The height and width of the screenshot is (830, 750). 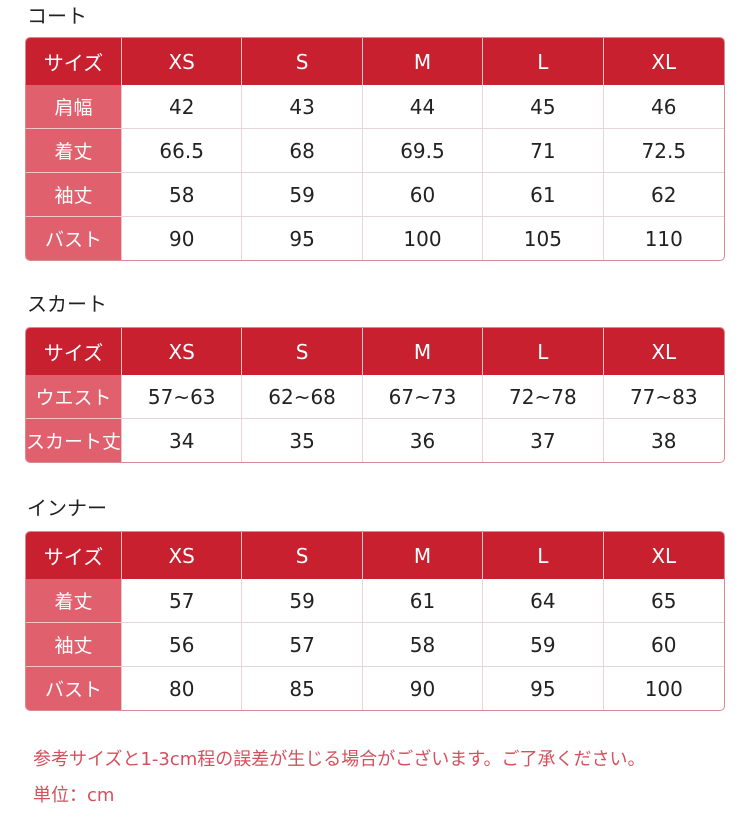 I want to click on value-cell: 77~83, so click(x=663, y=397).